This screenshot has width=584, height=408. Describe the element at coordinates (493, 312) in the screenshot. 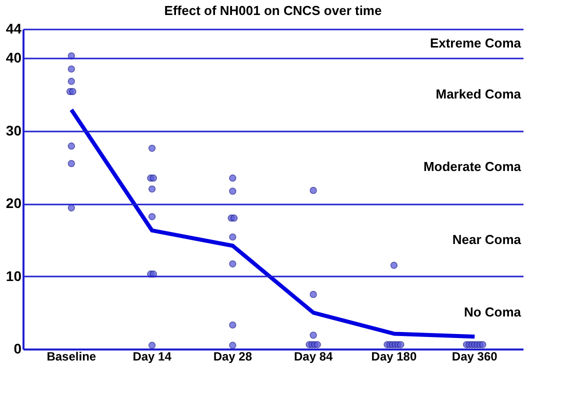

I see `annotation: No Coma` at that location.